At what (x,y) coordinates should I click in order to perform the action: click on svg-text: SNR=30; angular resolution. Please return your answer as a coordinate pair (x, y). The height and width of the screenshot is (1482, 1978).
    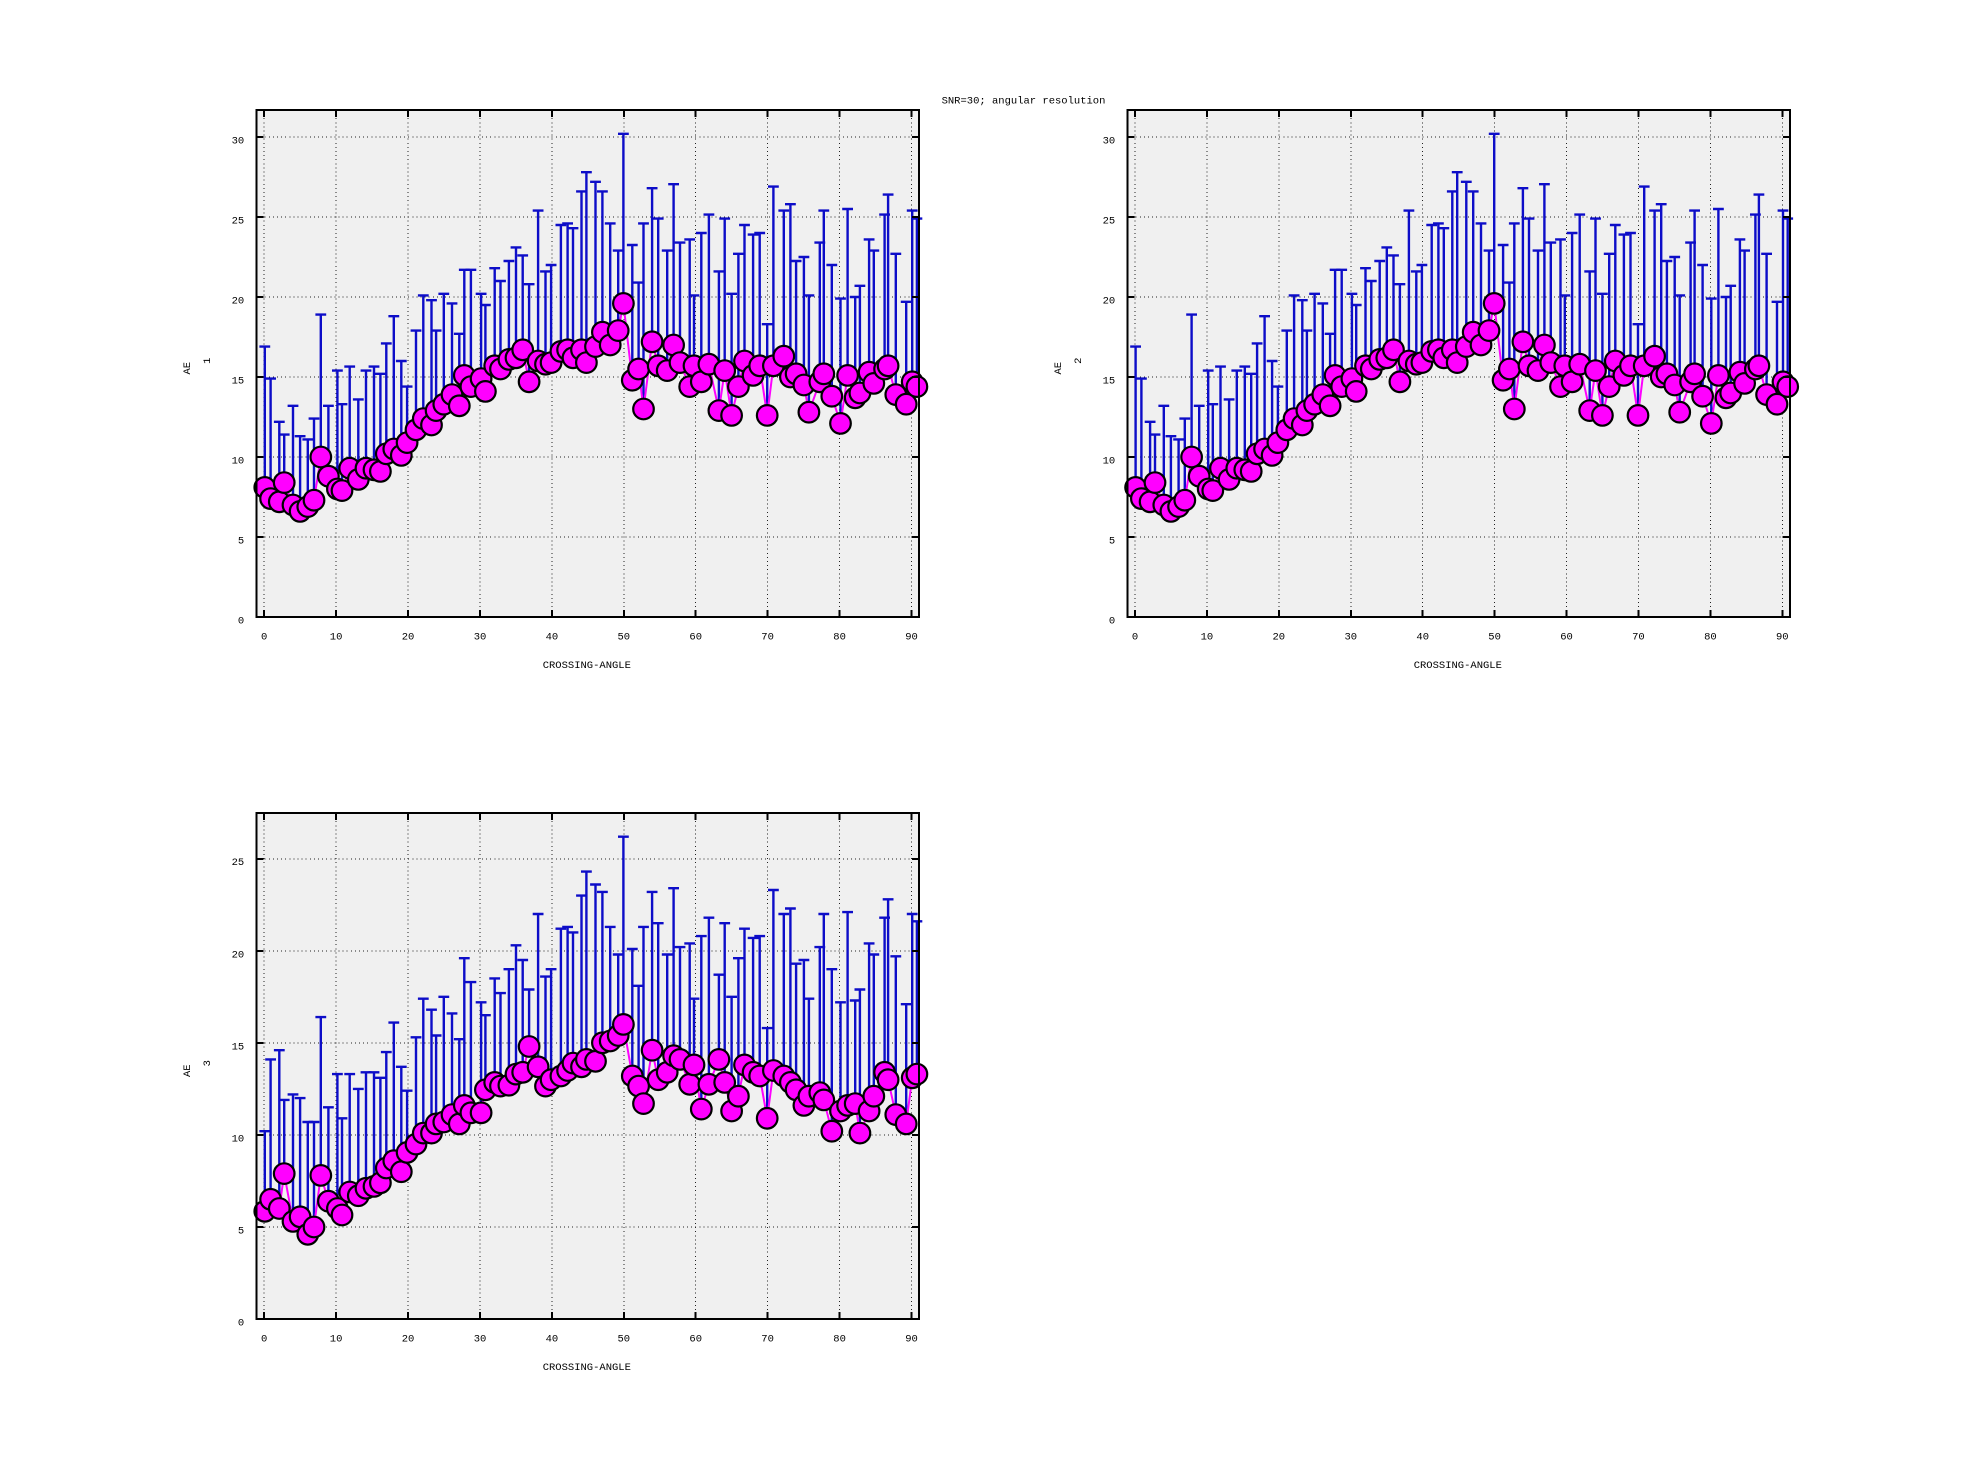
    Looking at the image, I should click on (1024, 102).